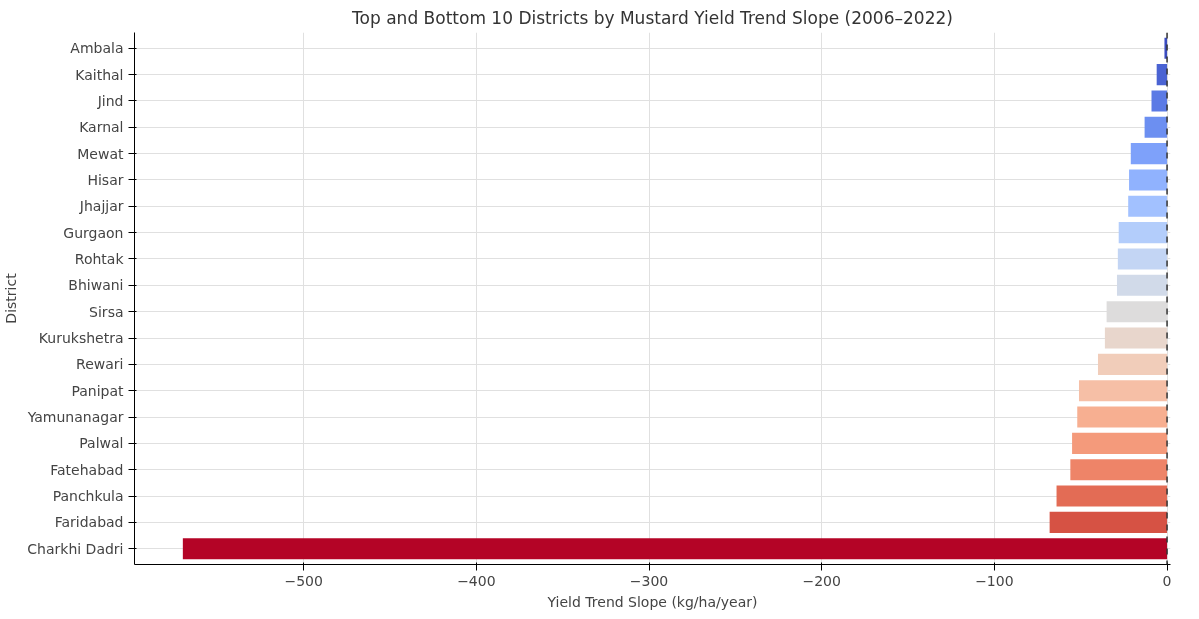 The width and height of the screenshot is (1199, 619). Describe the element at coordinates (994, 580) in the screenshot. I see `x-tick-label: −100` at that location.